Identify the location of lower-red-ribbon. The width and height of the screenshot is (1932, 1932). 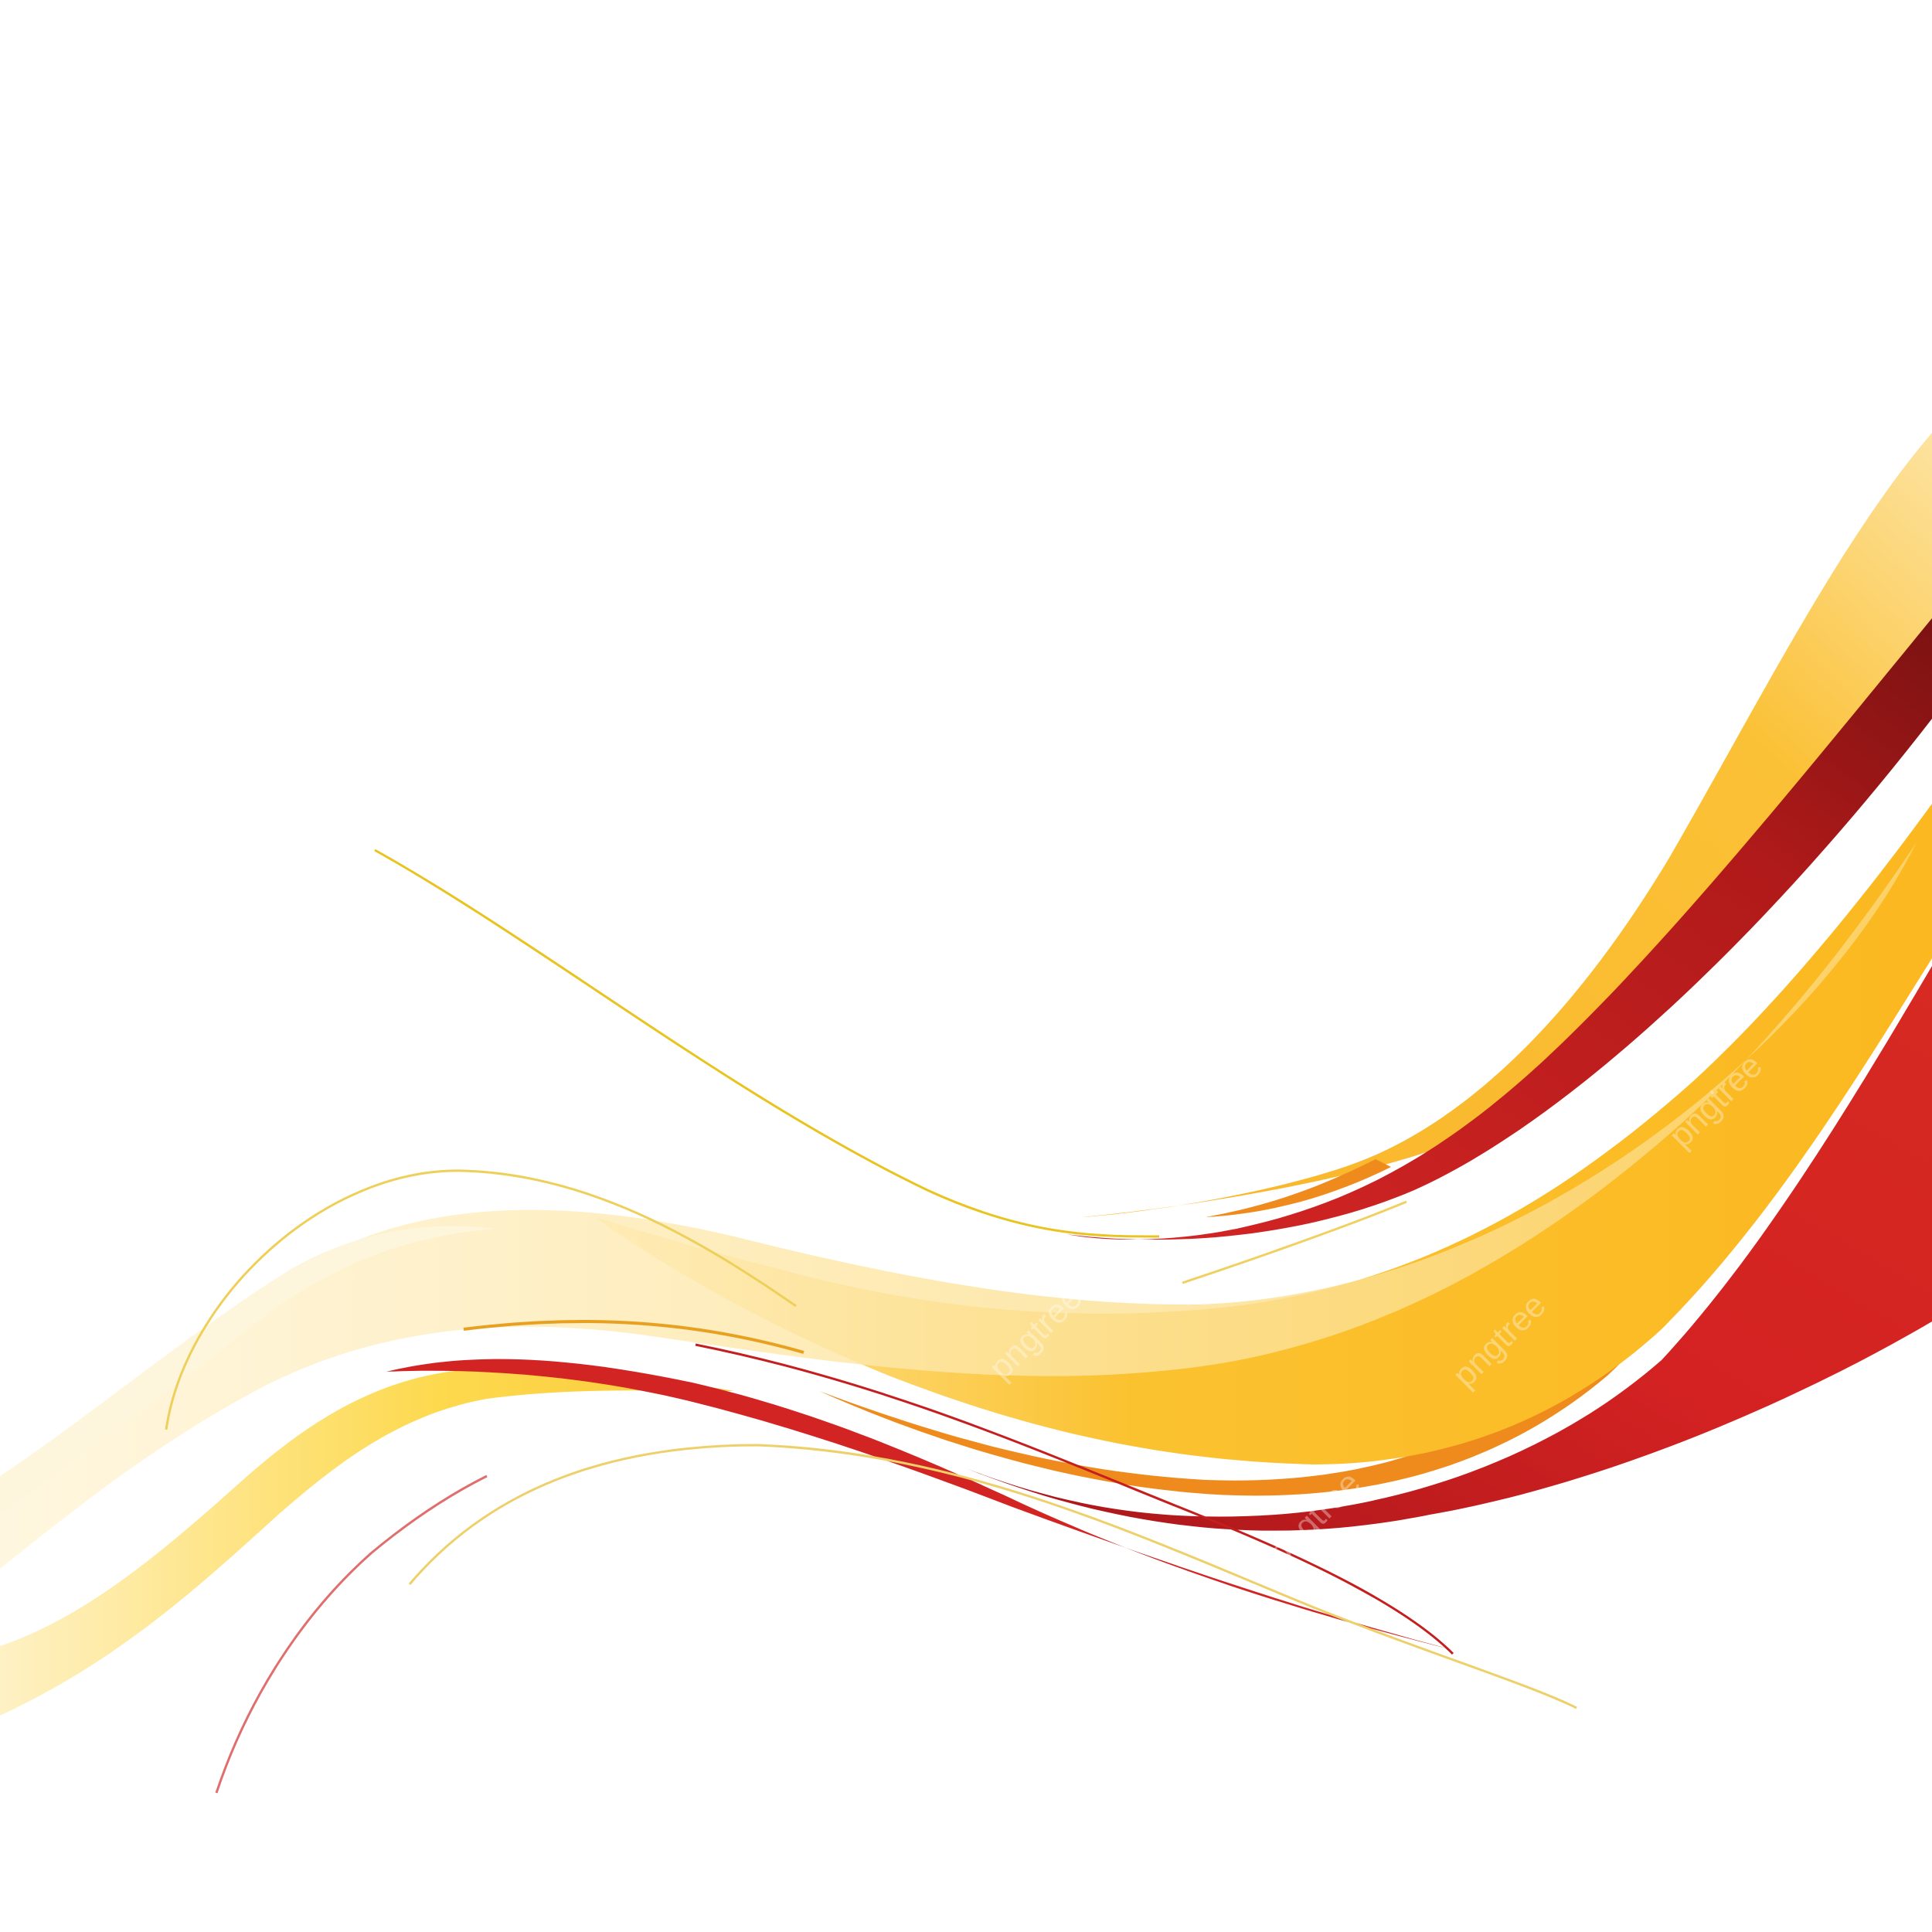
(1449, 1248).